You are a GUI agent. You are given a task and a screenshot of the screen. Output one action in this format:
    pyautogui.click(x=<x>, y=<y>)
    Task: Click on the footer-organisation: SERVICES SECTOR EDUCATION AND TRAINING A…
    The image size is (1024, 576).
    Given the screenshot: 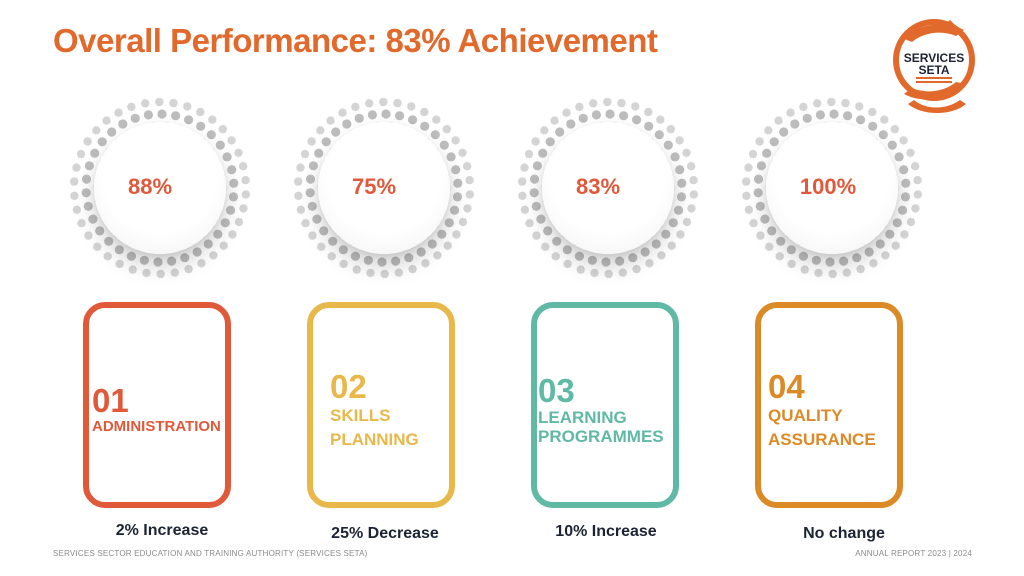 What is the action you would take?
    pyautogui.click(x=210, y=553)
    